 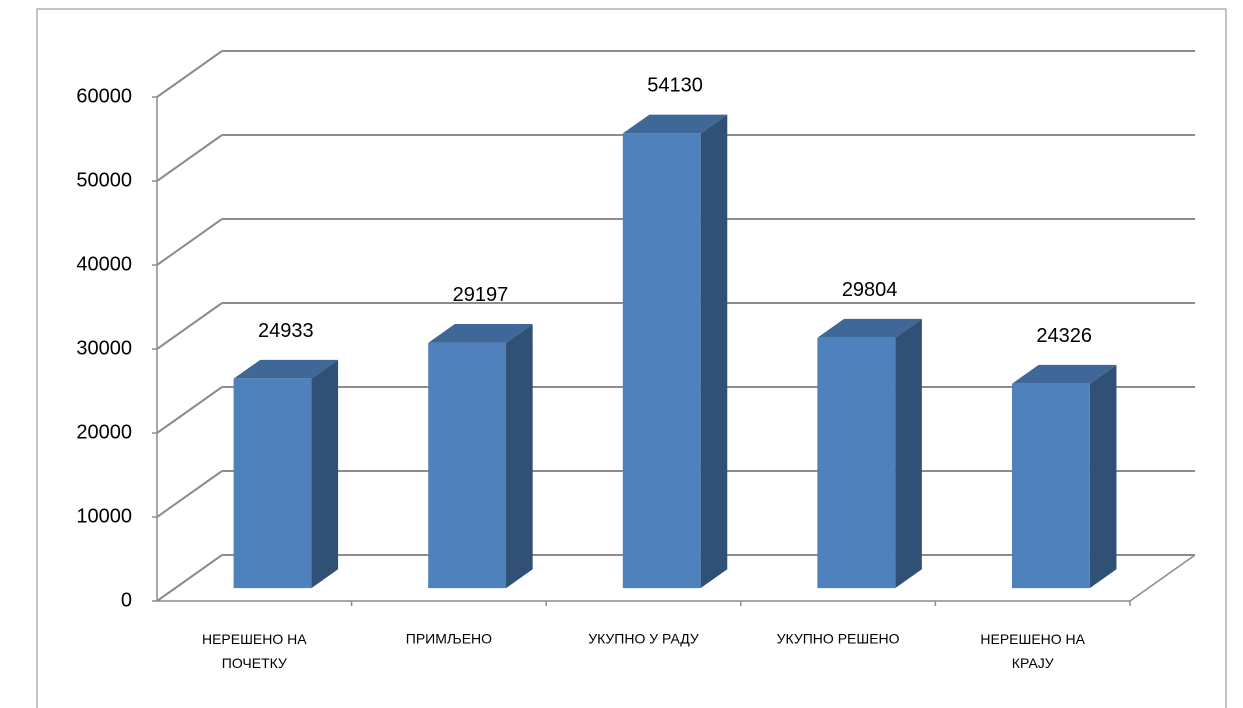 I want to click on y-tick-label: 60000, so click(x=104, y=96).